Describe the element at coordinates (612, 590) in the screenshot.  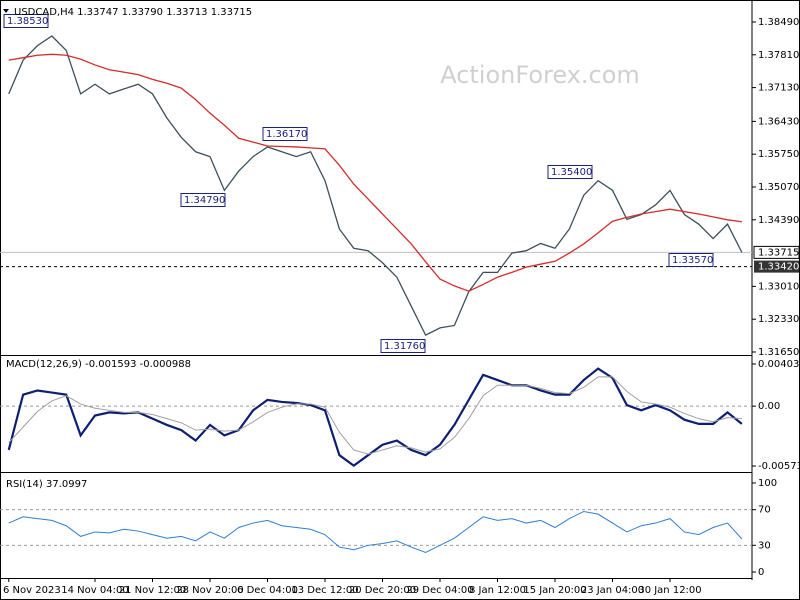
I see `x-tick-label: 23 Jan 04:00` at that location.